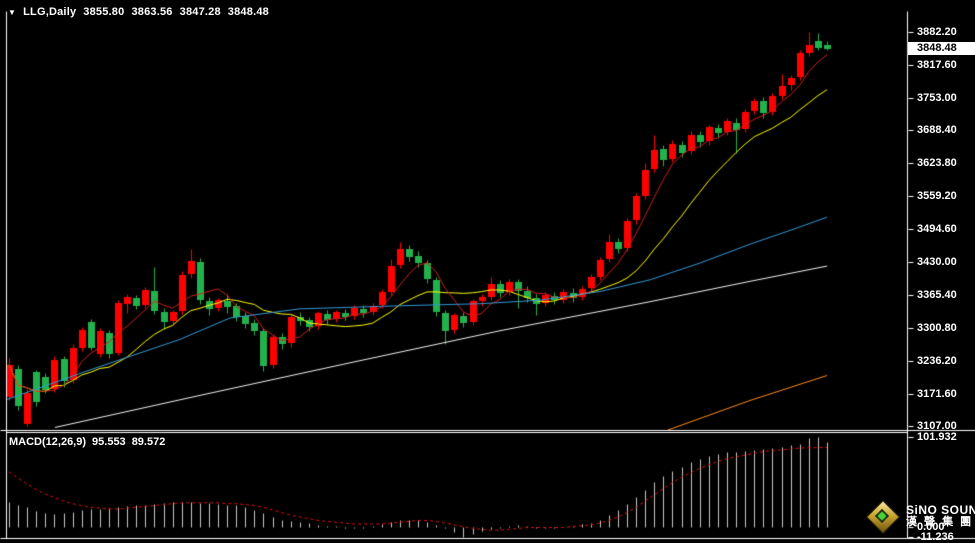 The width and height of the screenshot is (975, 543). Describe the element at coordinates (148, 442) in the screenshot. I see `macd-signal-value: 89.572` at that location.